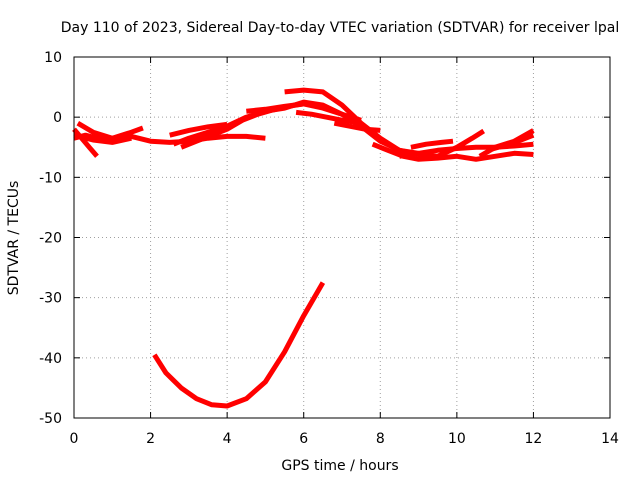 This screenshot has height=480, width=640. I want to click on y-tick-label: -10, so click(50, 178).